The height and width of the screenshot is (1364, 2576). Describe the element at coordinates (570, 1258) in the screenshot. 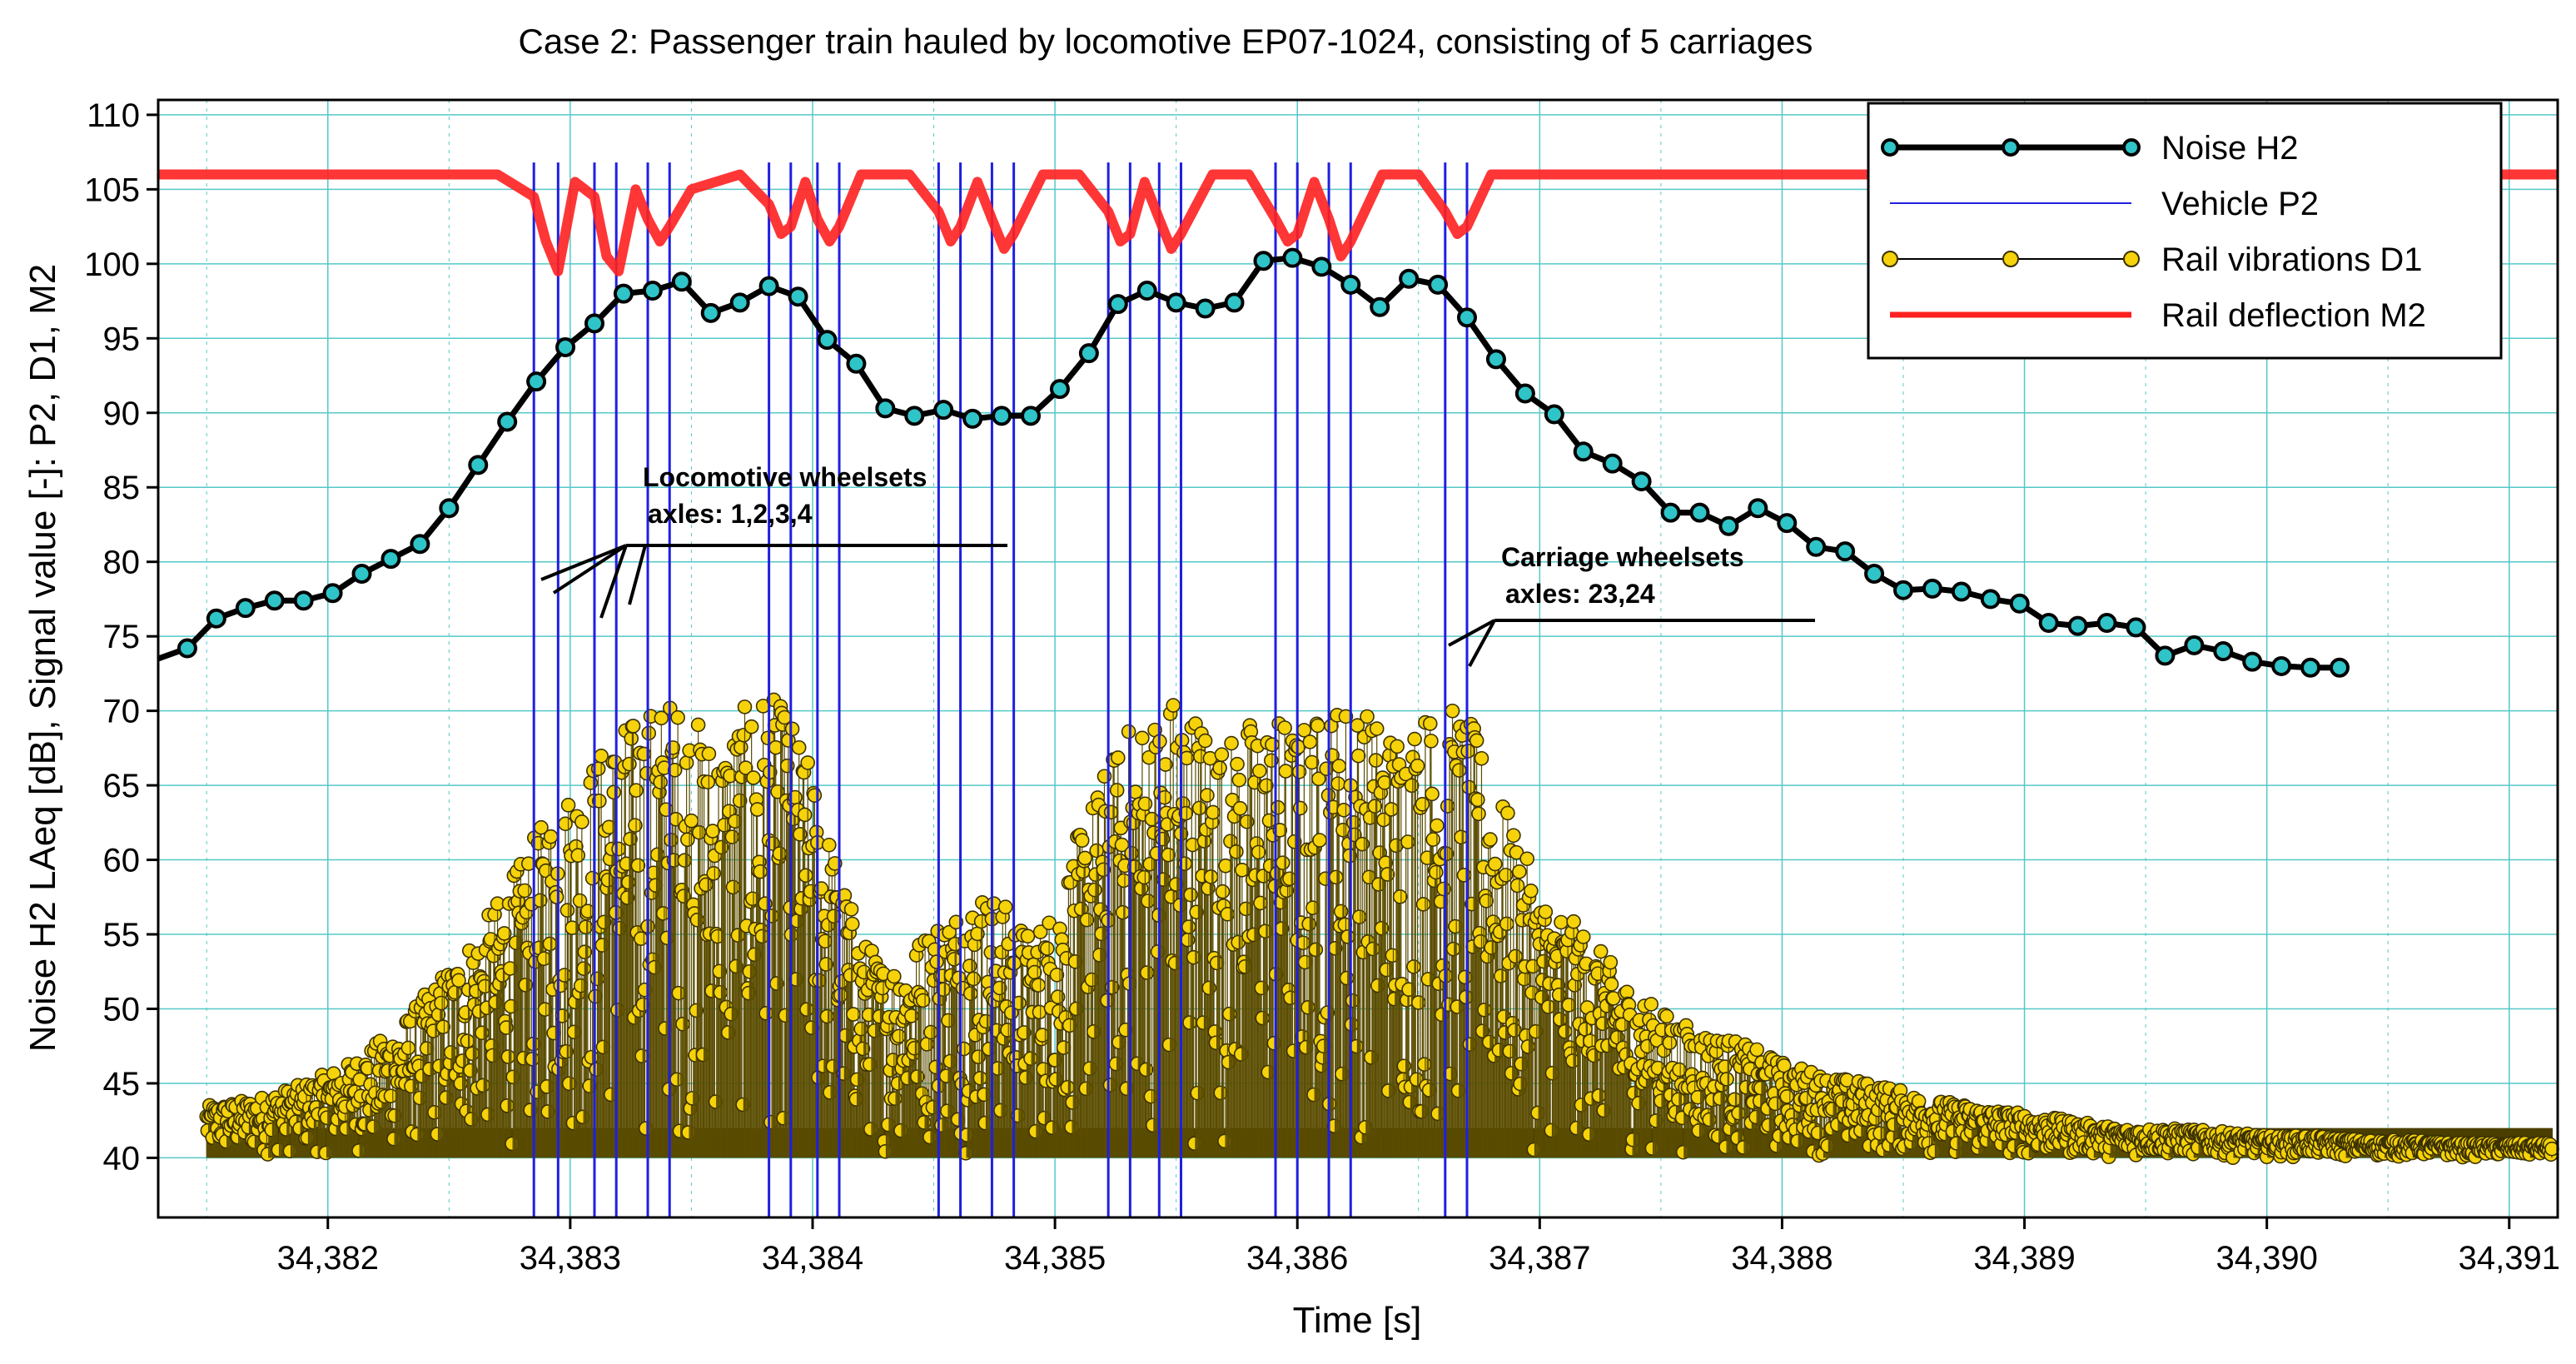

I see `x-tick-label: 34,383` at that location.